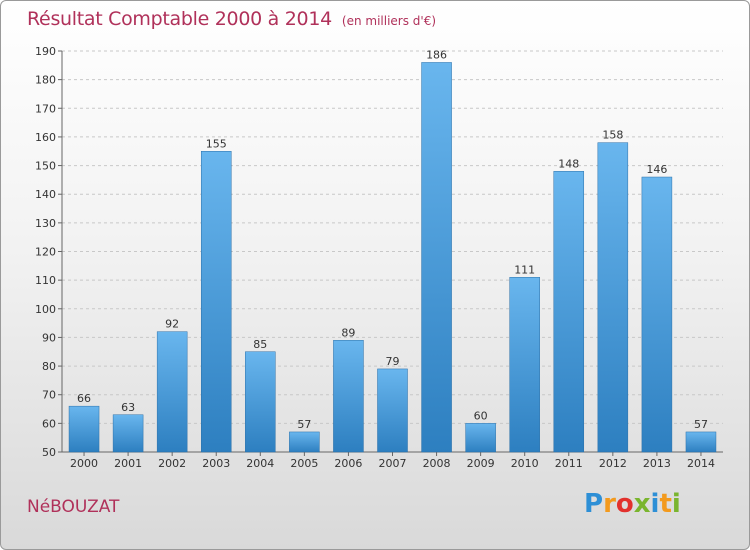  What do you see at coordinates (172, 463) in the screenshot?
I see `x-tick-label: 2002` at bounding box center [172, 463].